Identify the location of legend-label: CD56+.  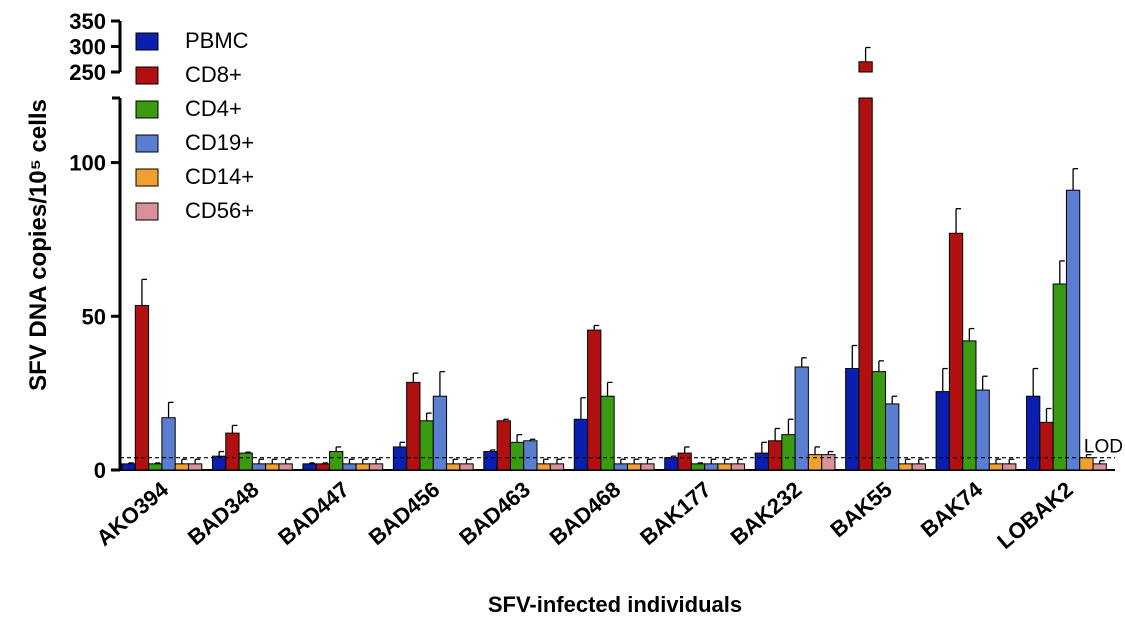
(219, 210).